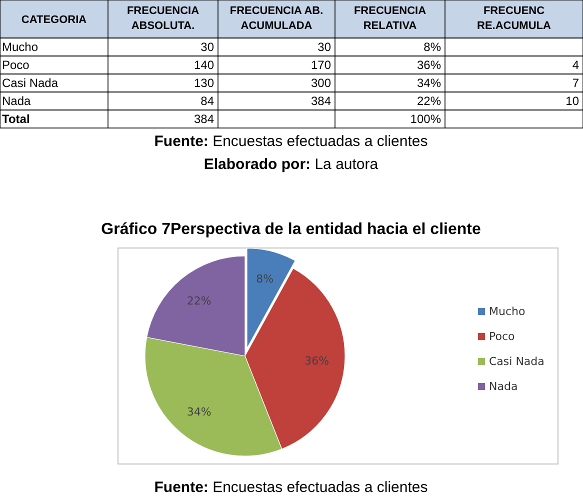  I want to click on text: Nada, so click(17, 101).